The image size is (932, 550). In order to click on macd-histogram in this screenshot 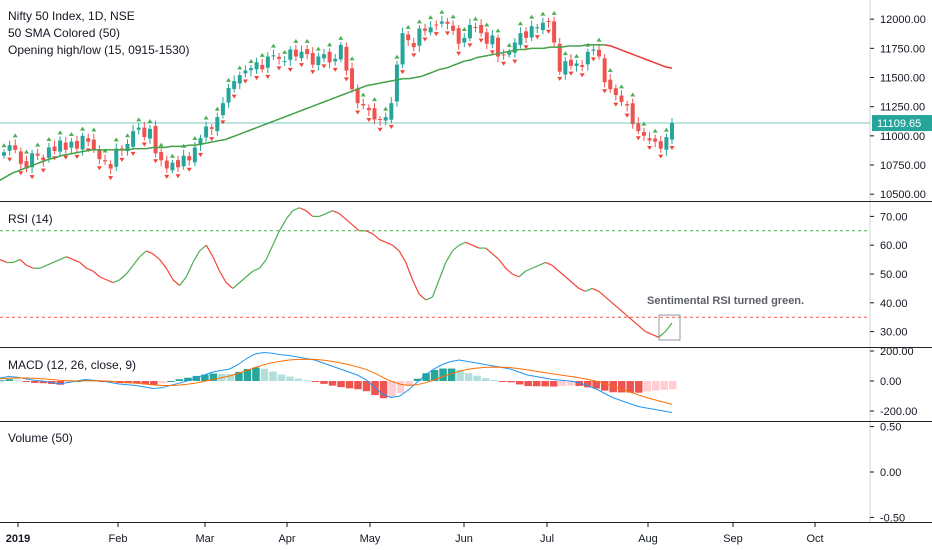, I will do `click(338, 383)`.